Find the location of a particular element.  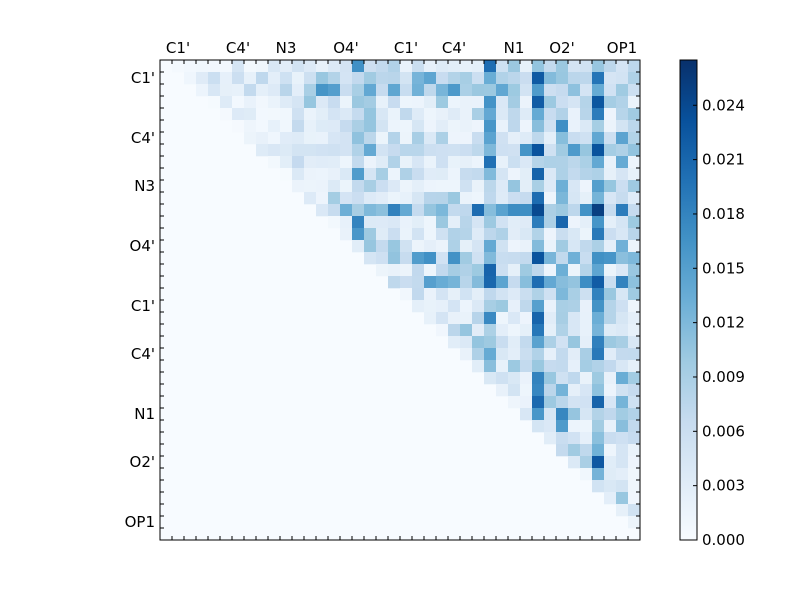

colorbar-tick-label: 0.003 is located at coordinates (723, 486).